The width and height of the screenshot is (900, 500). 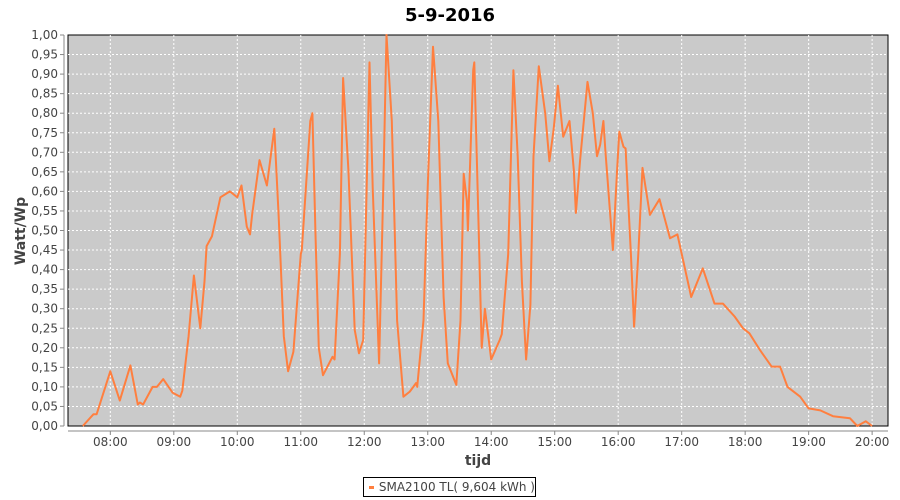 I want to click on y-tick-label: 0,05, so click(x=44, y=406).